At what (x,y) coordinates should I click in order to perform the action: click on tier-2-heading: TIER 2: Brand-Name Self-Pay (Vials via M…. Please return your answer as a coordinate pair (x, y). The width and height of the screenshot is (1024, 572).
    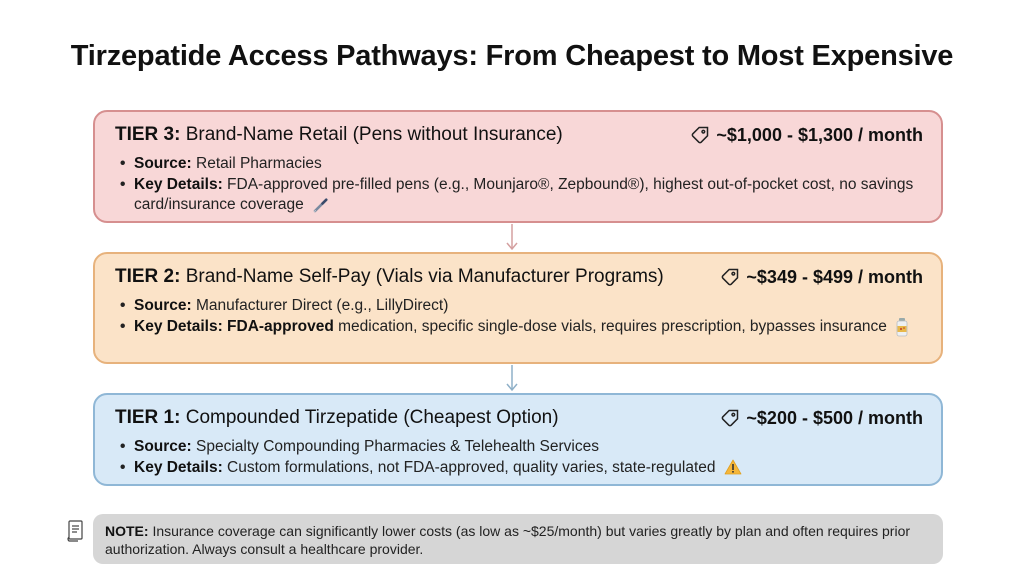
    Looking at the image, I should click on (389, 276).